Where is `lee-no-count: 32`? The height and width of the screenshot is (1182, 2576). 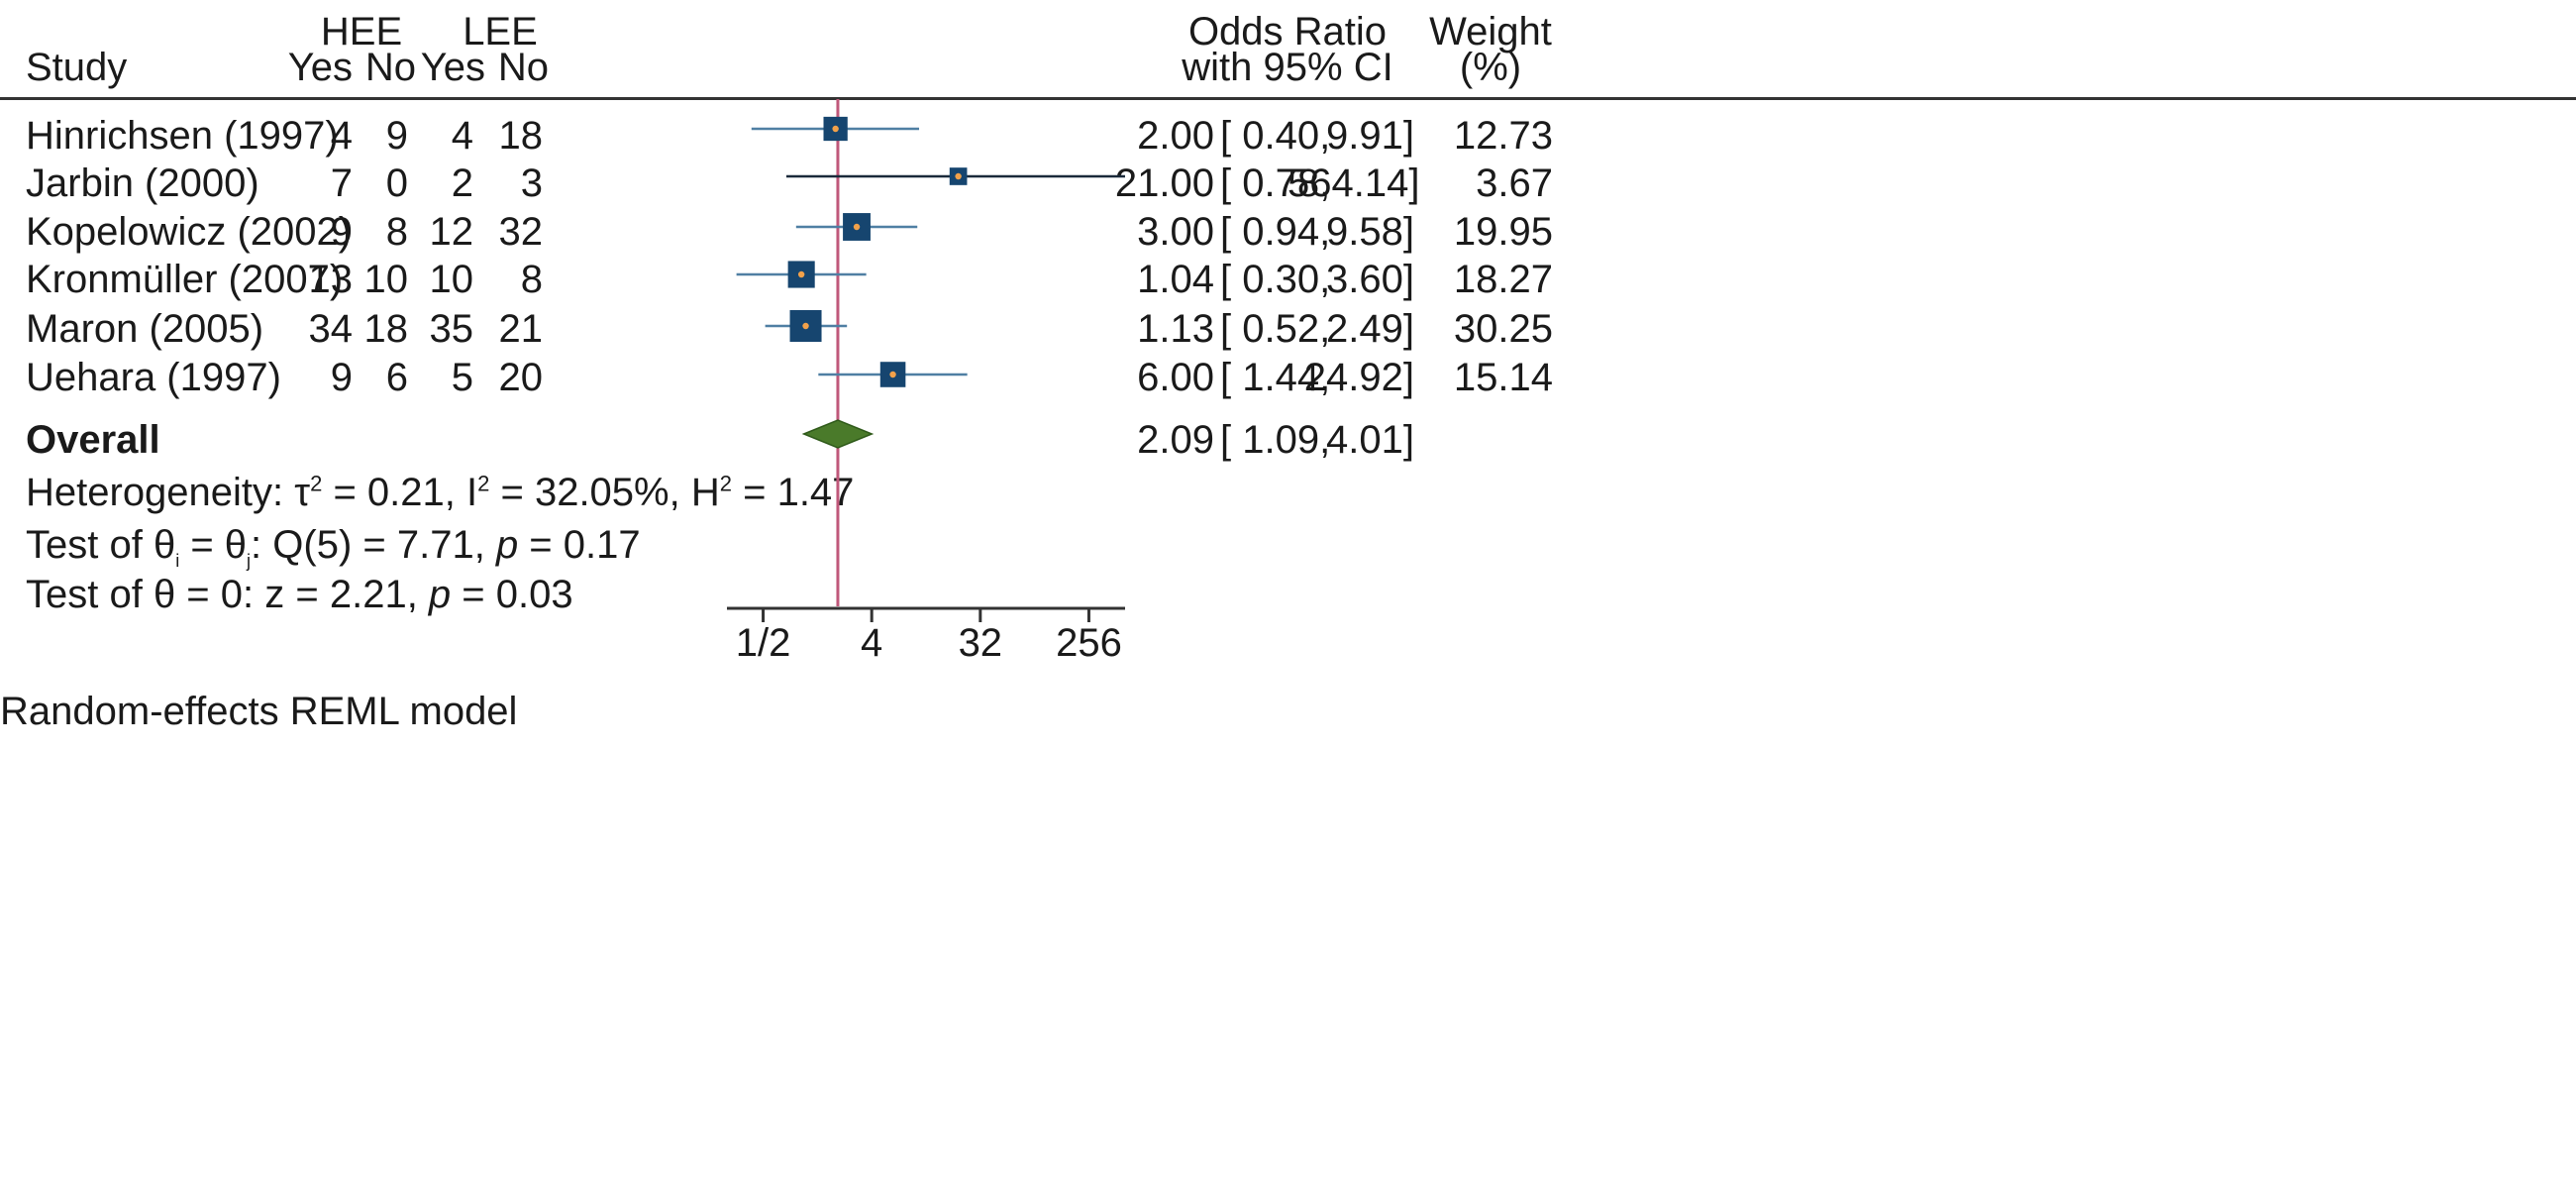
lee-no-count: 32 is located at coordinates (521, 232).